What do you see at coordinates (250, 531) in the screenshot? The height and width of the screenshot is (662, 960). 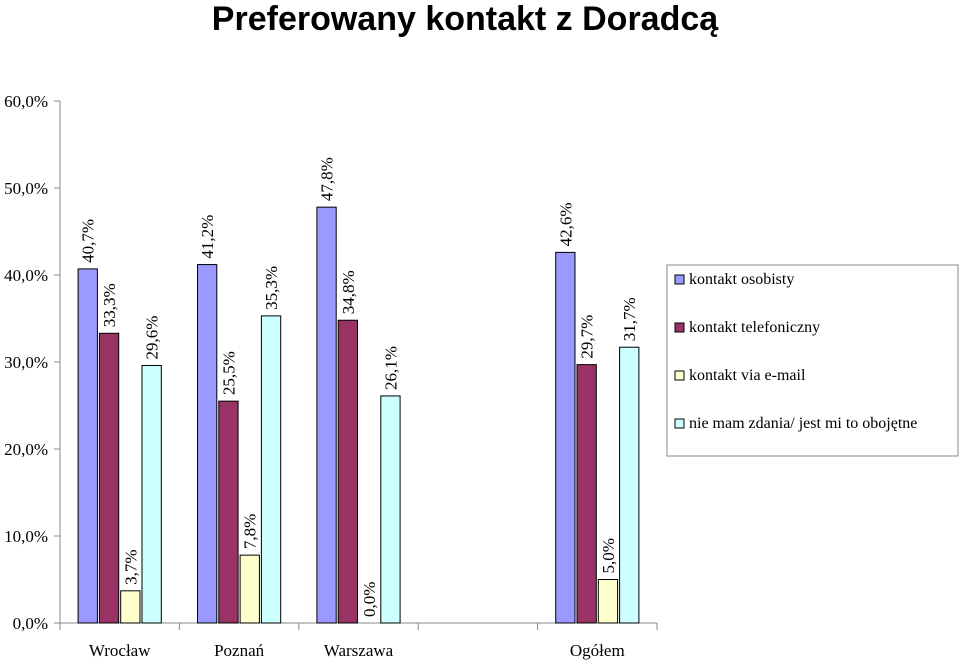 I see `data-label: 7,8%` at bounding box center [250, 531].